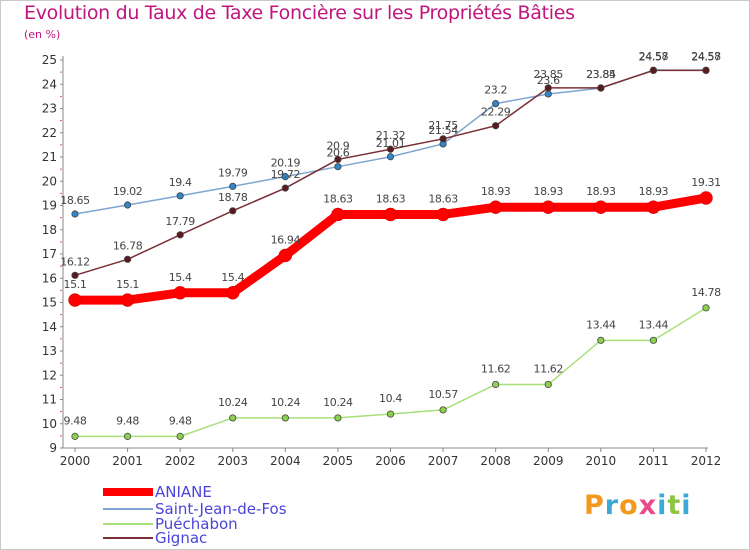 The width and height of the screenshot is (750, 550). What do you see at coordinates (128, 523) in the screenshot?
I see `legend-swatch-puechabon` at bounding box center [128, 523].